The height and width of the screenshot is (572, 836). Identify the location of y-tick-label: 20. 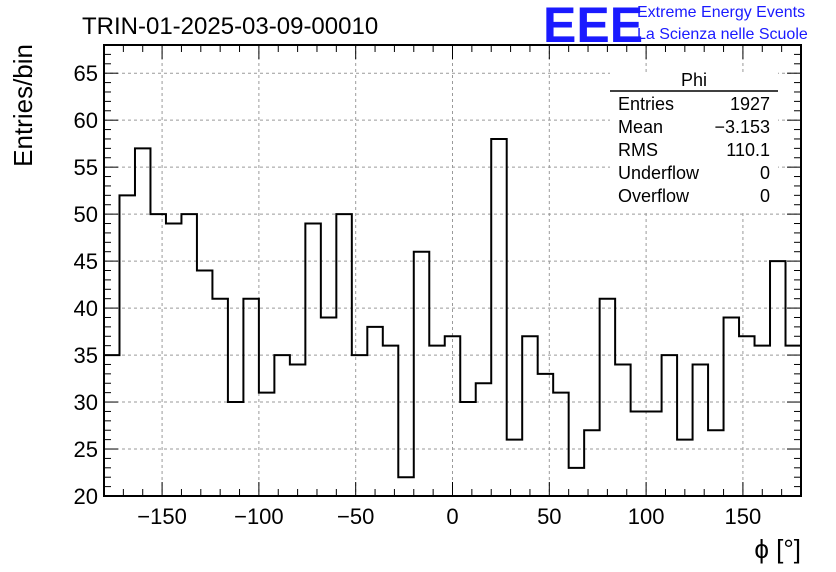
(86, 496).